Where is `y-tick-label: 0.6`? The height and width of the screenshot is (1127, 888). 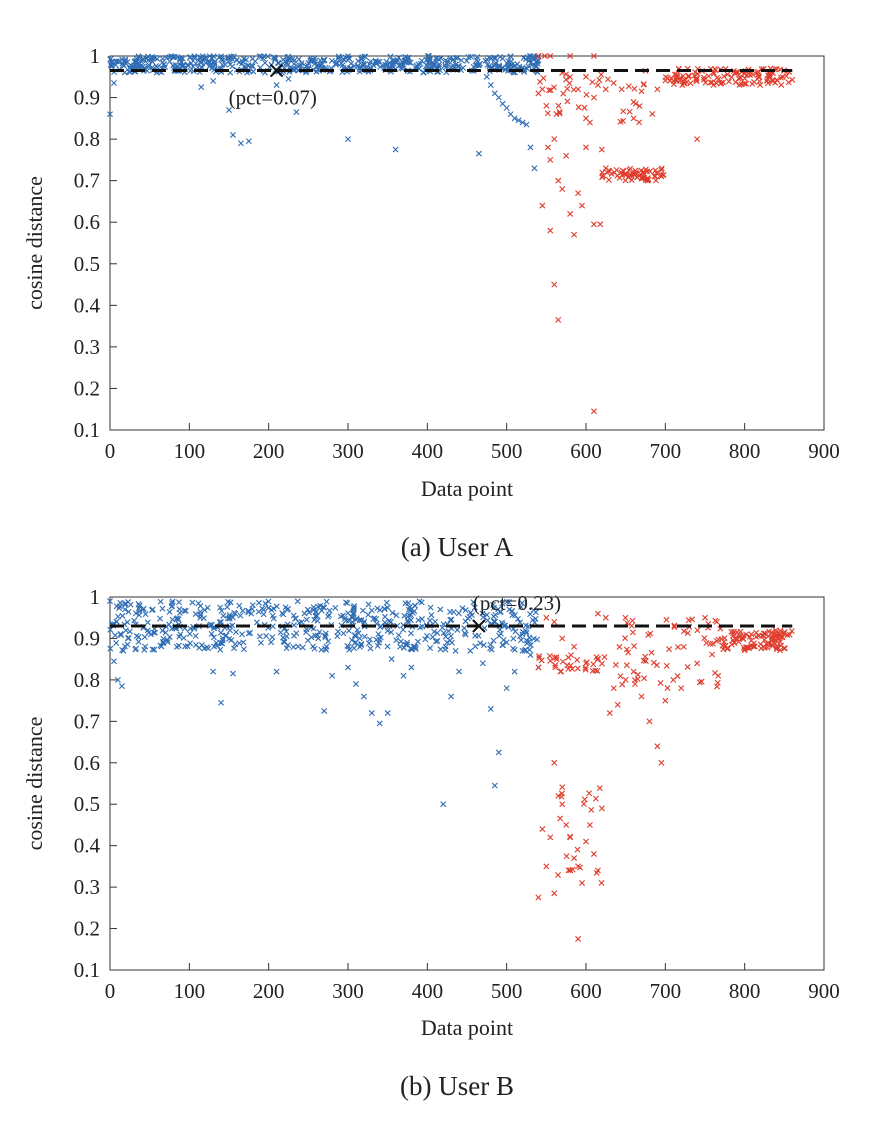
y-tick-label: 0.6 is located at coordinates (87, 763).